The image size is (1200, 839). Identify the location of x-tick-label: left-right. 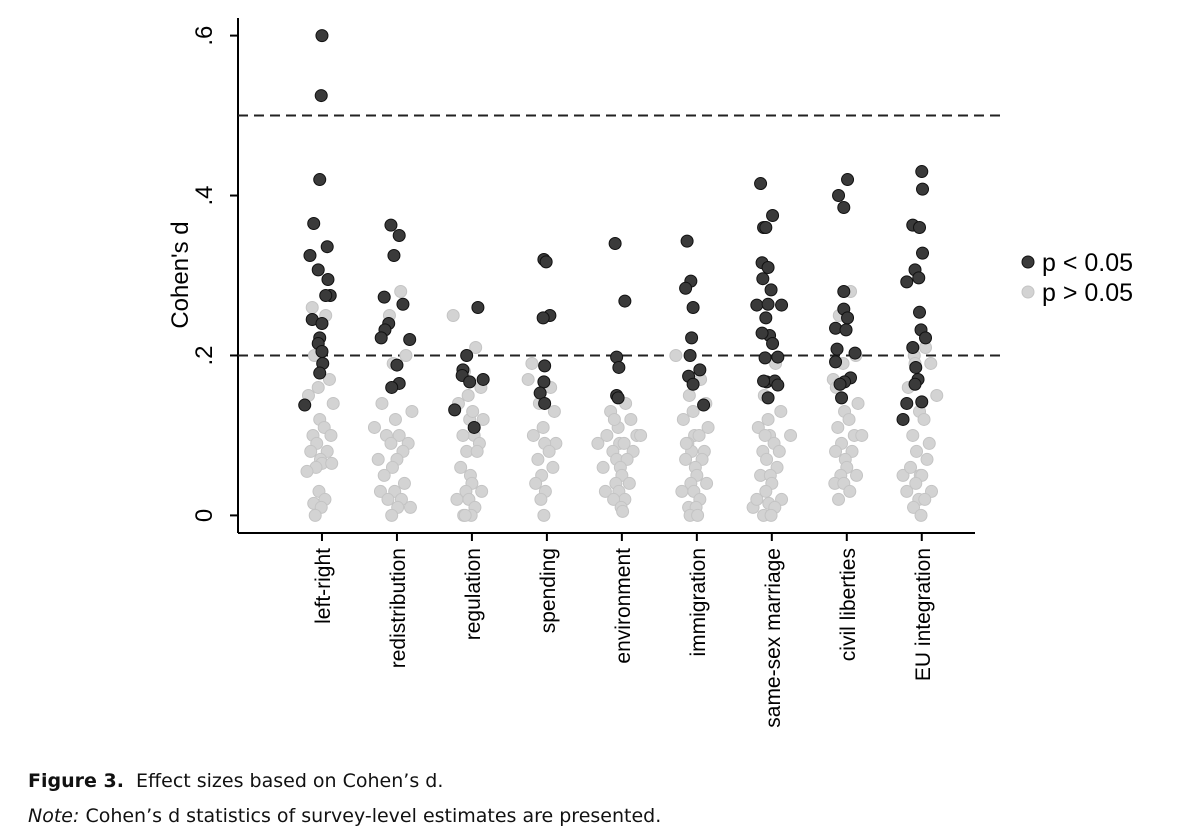
(323, 586).